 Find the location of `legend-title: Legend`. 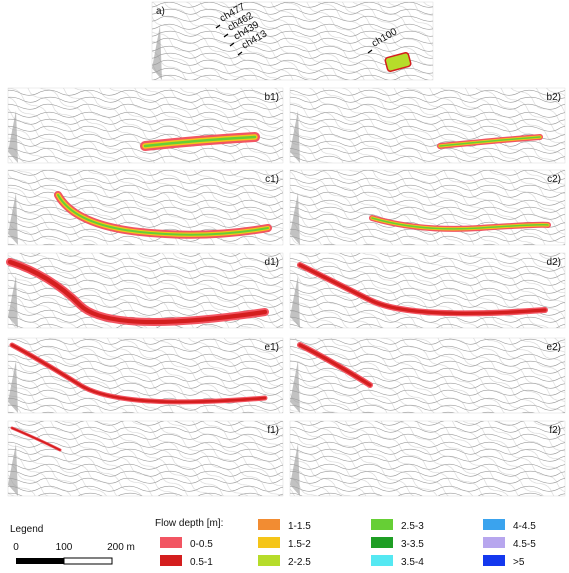

legend-title: Legend is located at coordinates (26, 529).